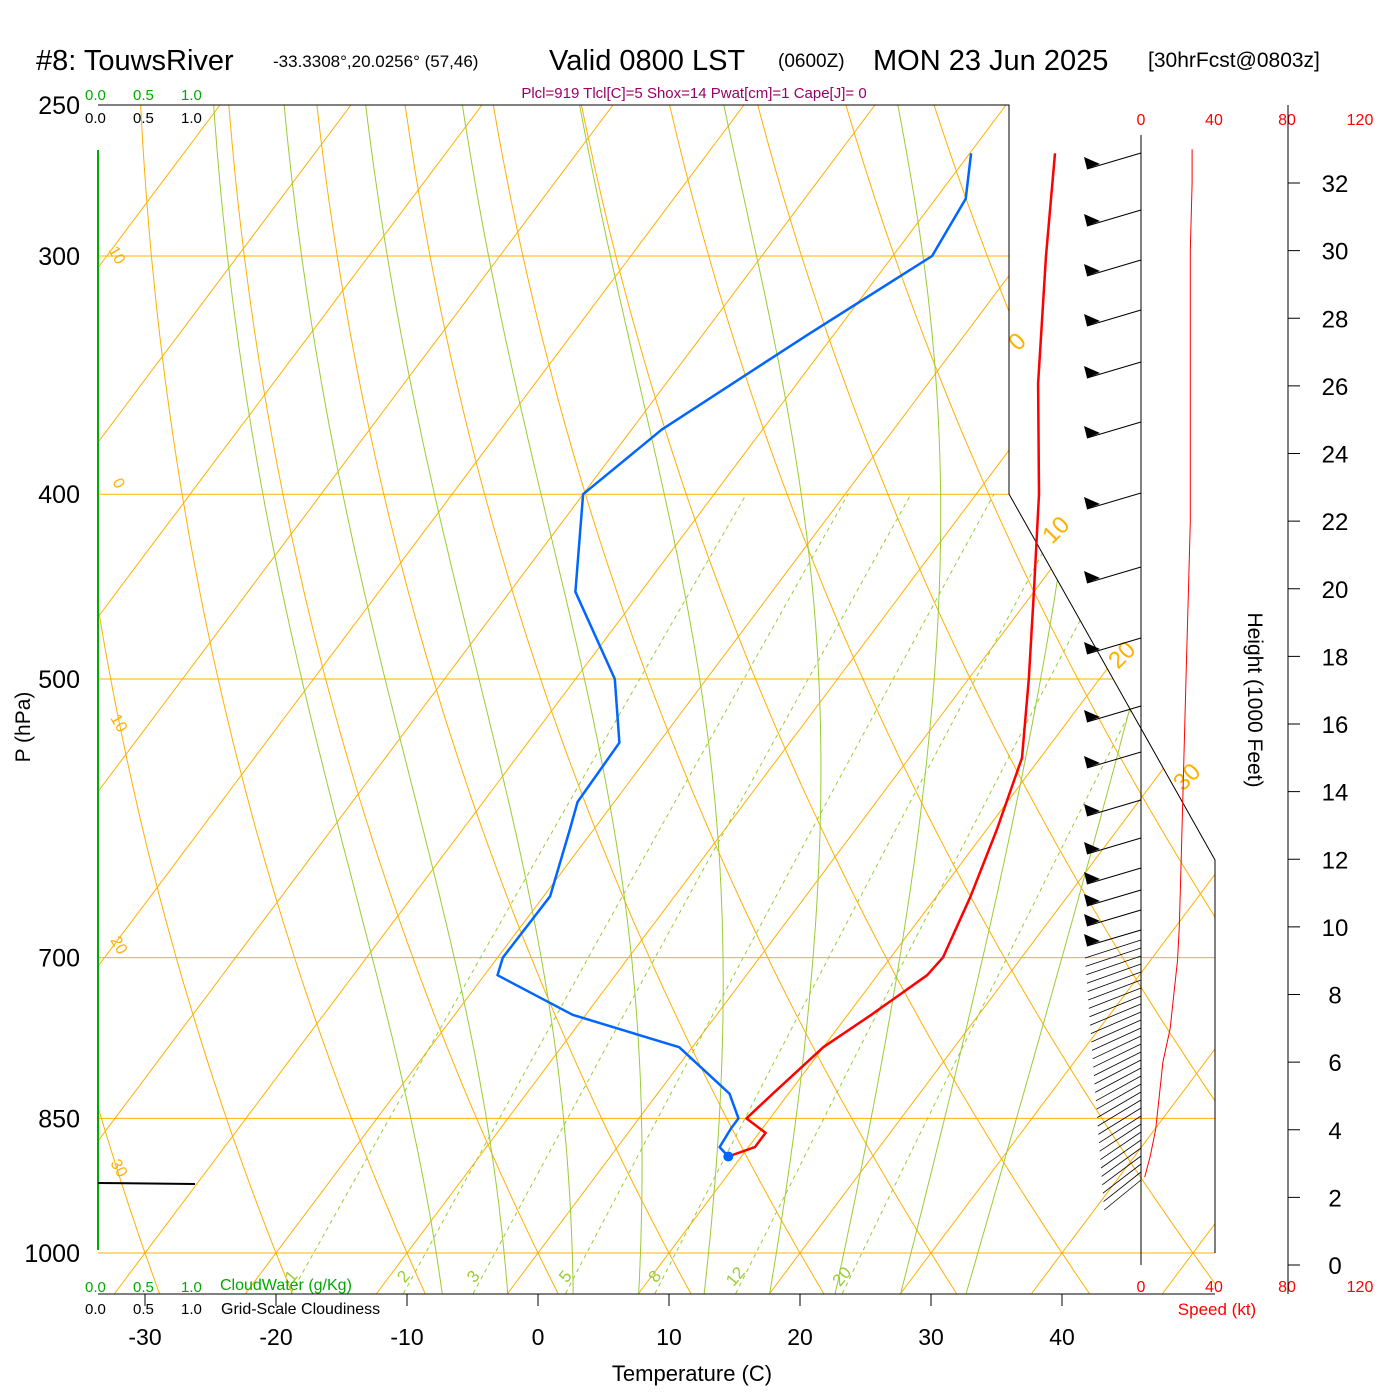  What do you see at coordinates (1214, 1287) in the screenshot?
I see `speed-tick: 40` at bounding box center [1214, 1287].